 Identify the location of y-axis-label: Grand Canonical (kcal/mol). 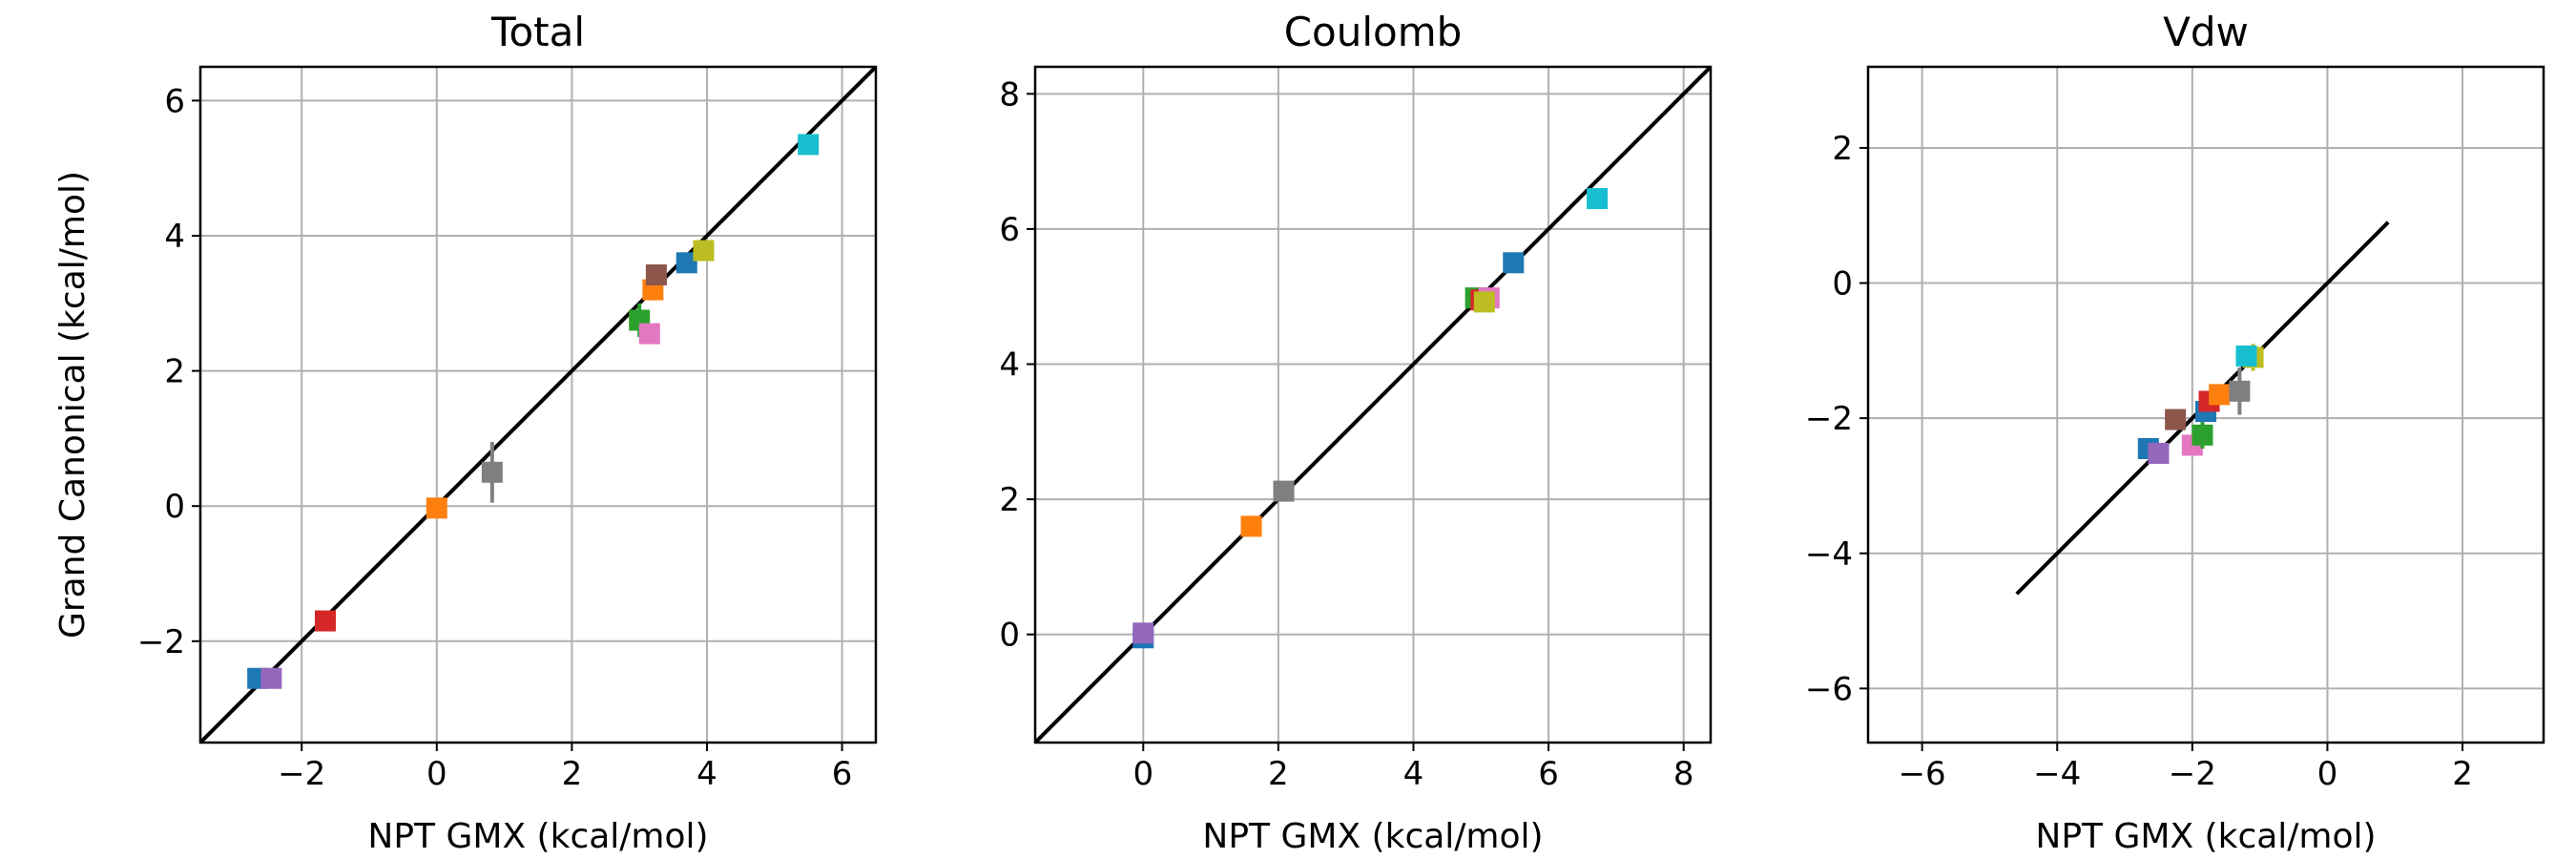
(73, 405).